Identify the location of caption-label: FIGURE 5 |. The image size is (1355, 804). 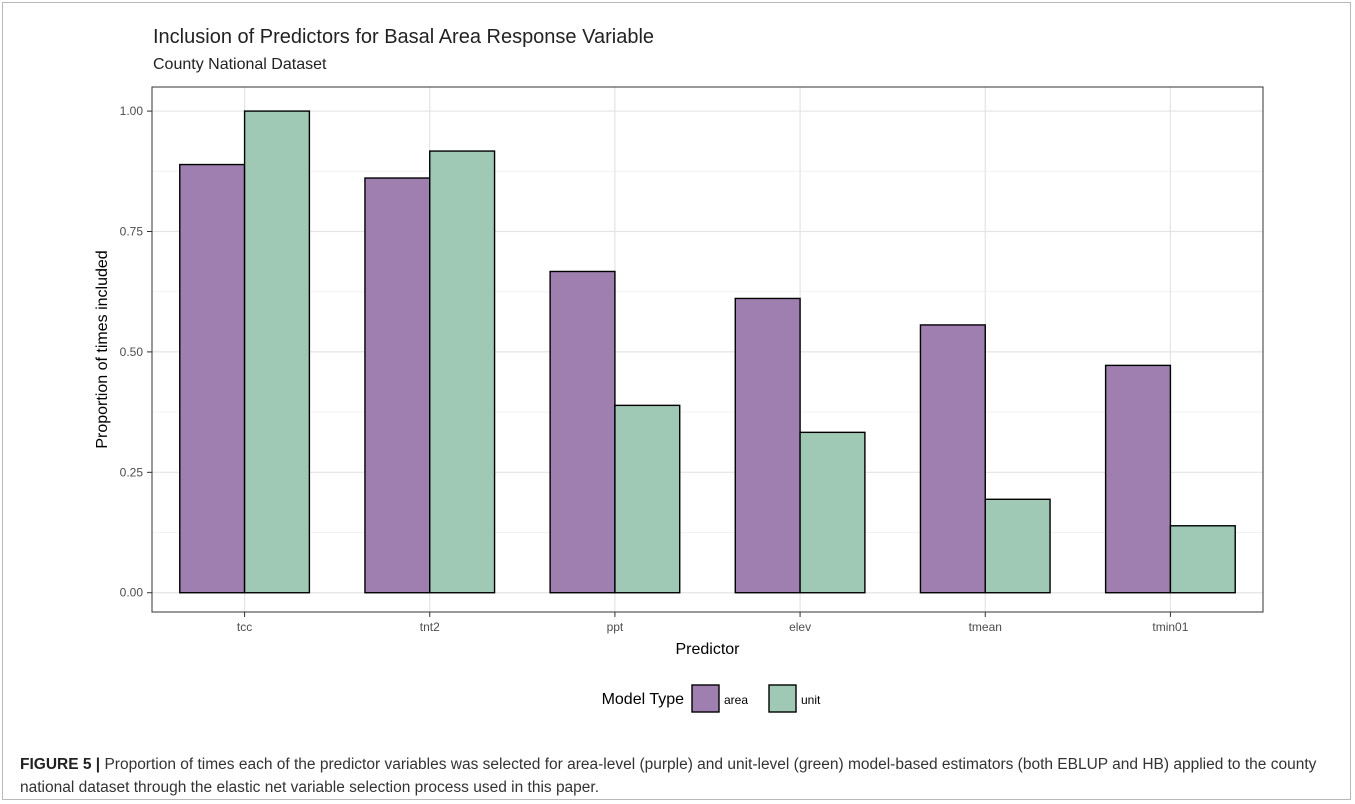
(60, 764).